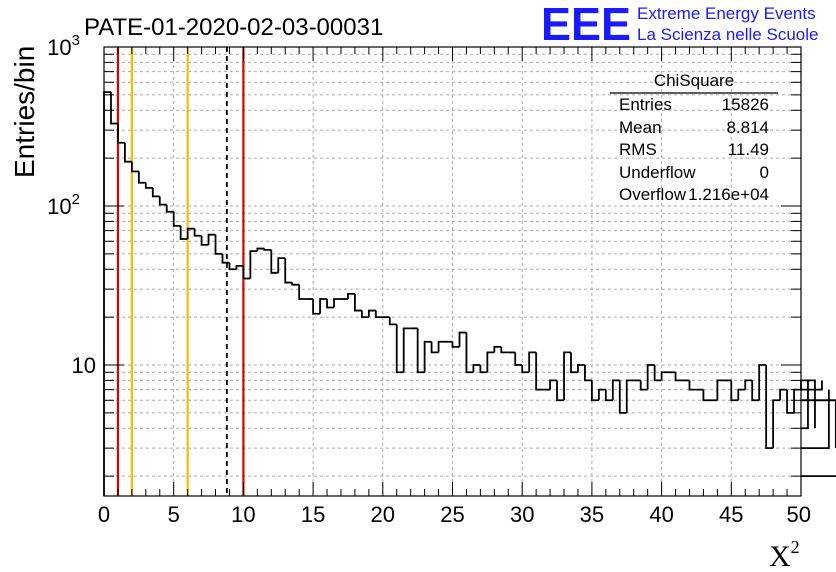 The width and height of the screenshot is (836, 572). What do you see at coordinates (174, 514) in the screenshot?
I see `x-tick-label: 5` at bounding box center [174, 514].